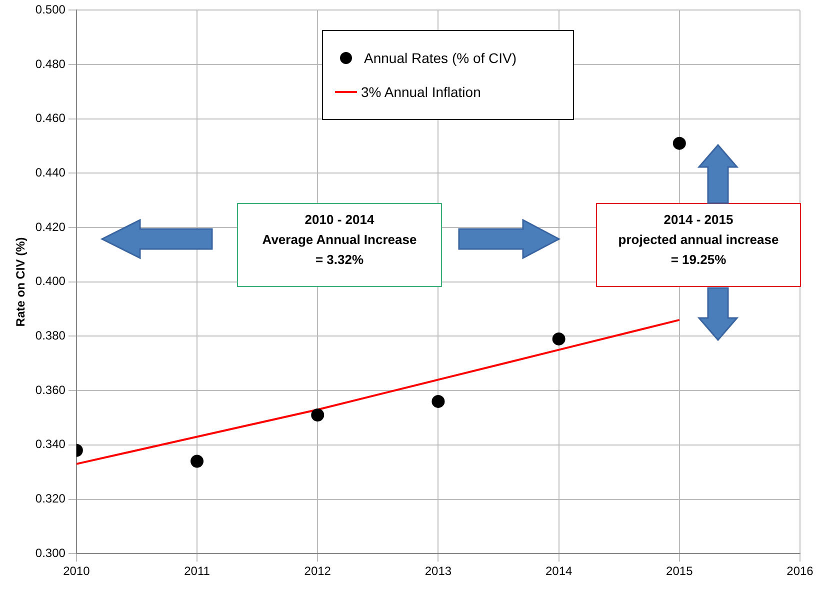 The width and height of the screenshot is (820, 592). I want to click on y-tick-label: 0.400, so click(50, 281).